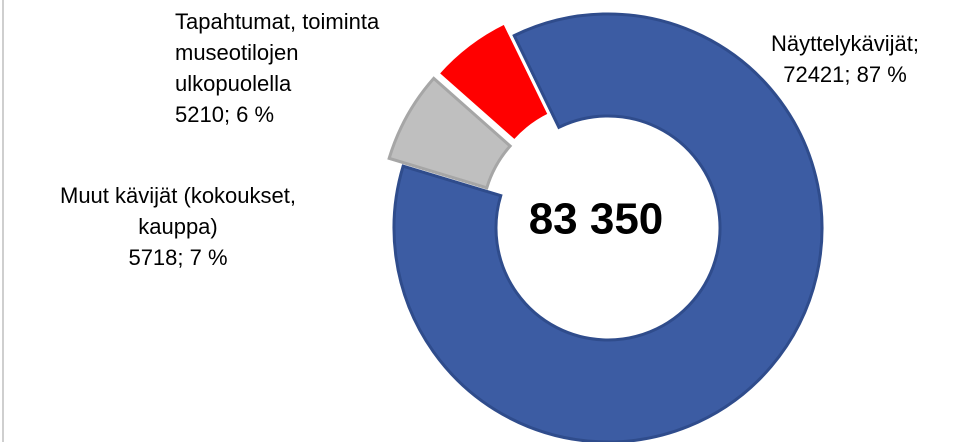 The height and width of the screenshot is (442, 979). Describe the element at coordinates (845, 43) in the screenshot. I see `slice-name: Näyttelykävijät;` at that location.